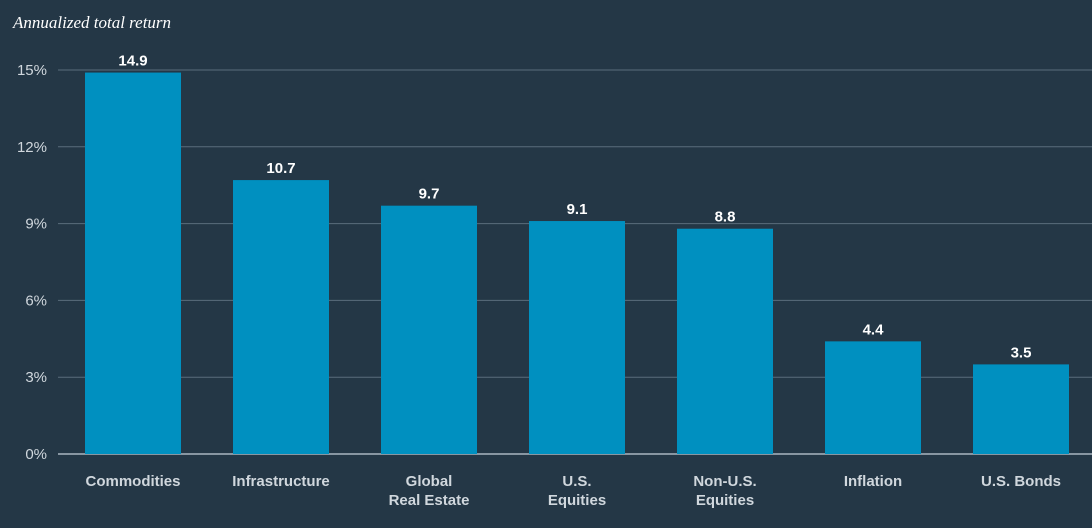  What do you see at coordinates (874, 329) in the screenshot?
I see `value-label: 4.4` at bounding box center [874, 329].